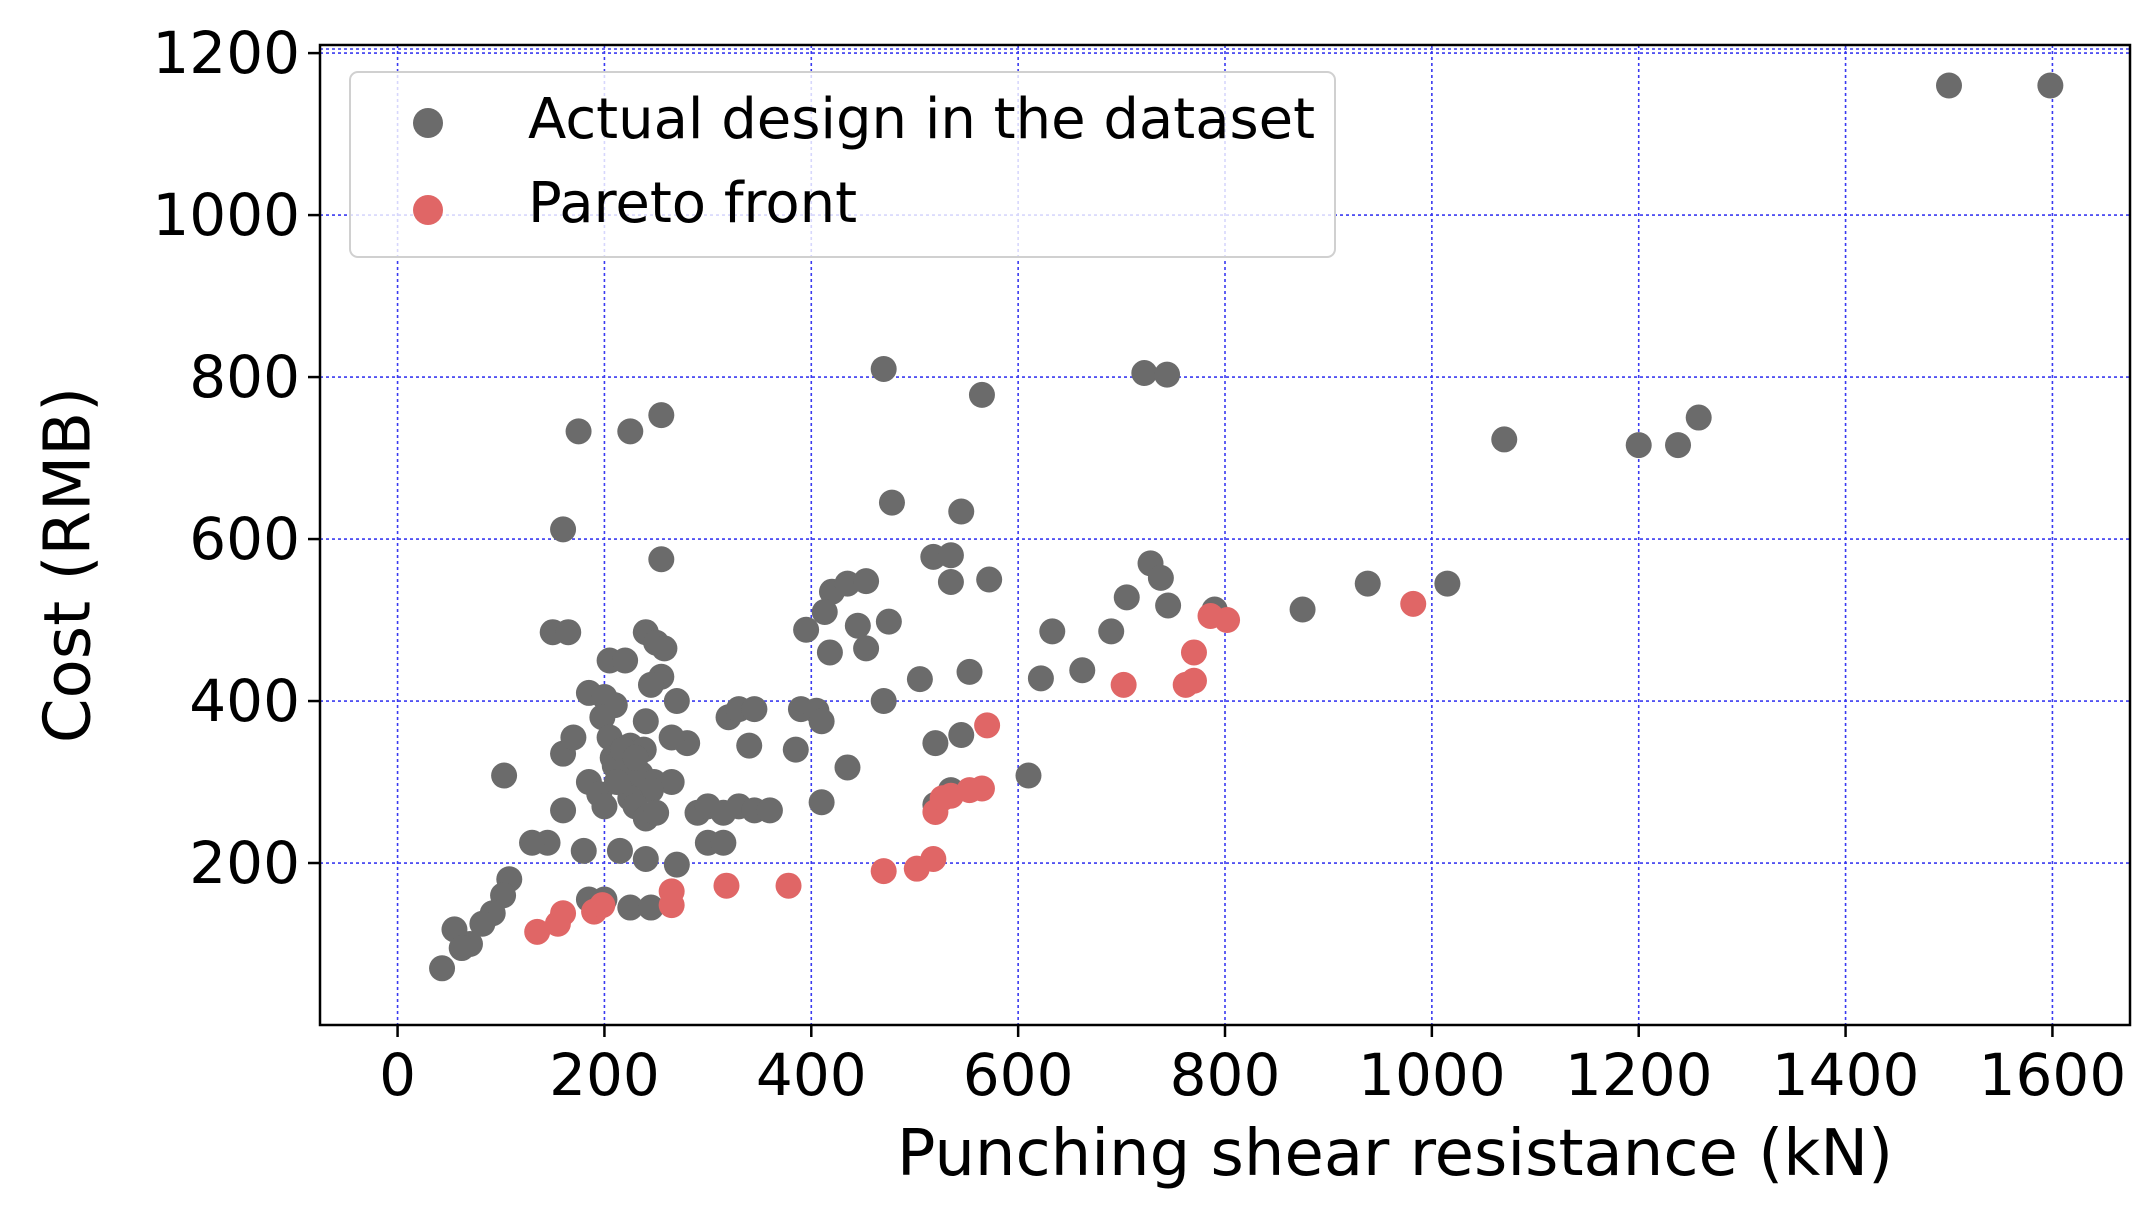 The image size is (2146, 1211). I want to click on legend-marker-pareto, so click(428, 210).